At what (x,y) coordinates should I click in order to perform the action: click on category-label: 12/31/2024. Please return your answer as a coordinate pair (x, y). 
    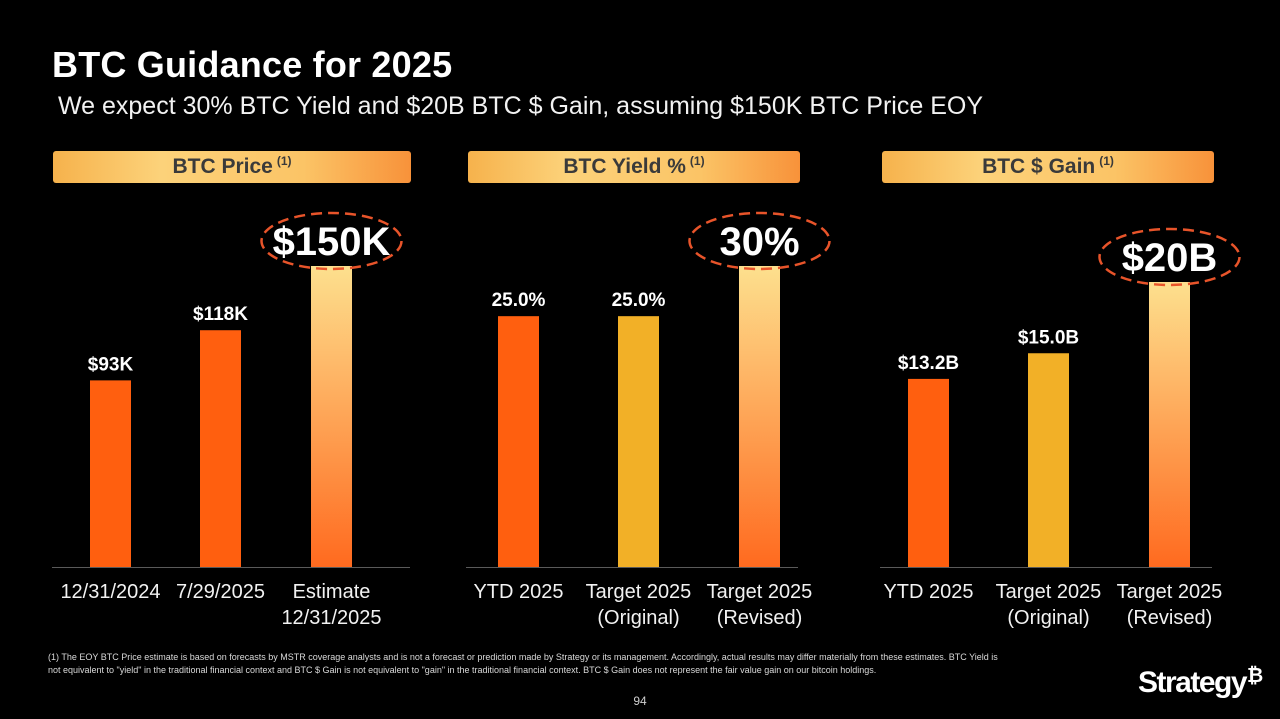
    Looking at the image, I should click on (110, 592).